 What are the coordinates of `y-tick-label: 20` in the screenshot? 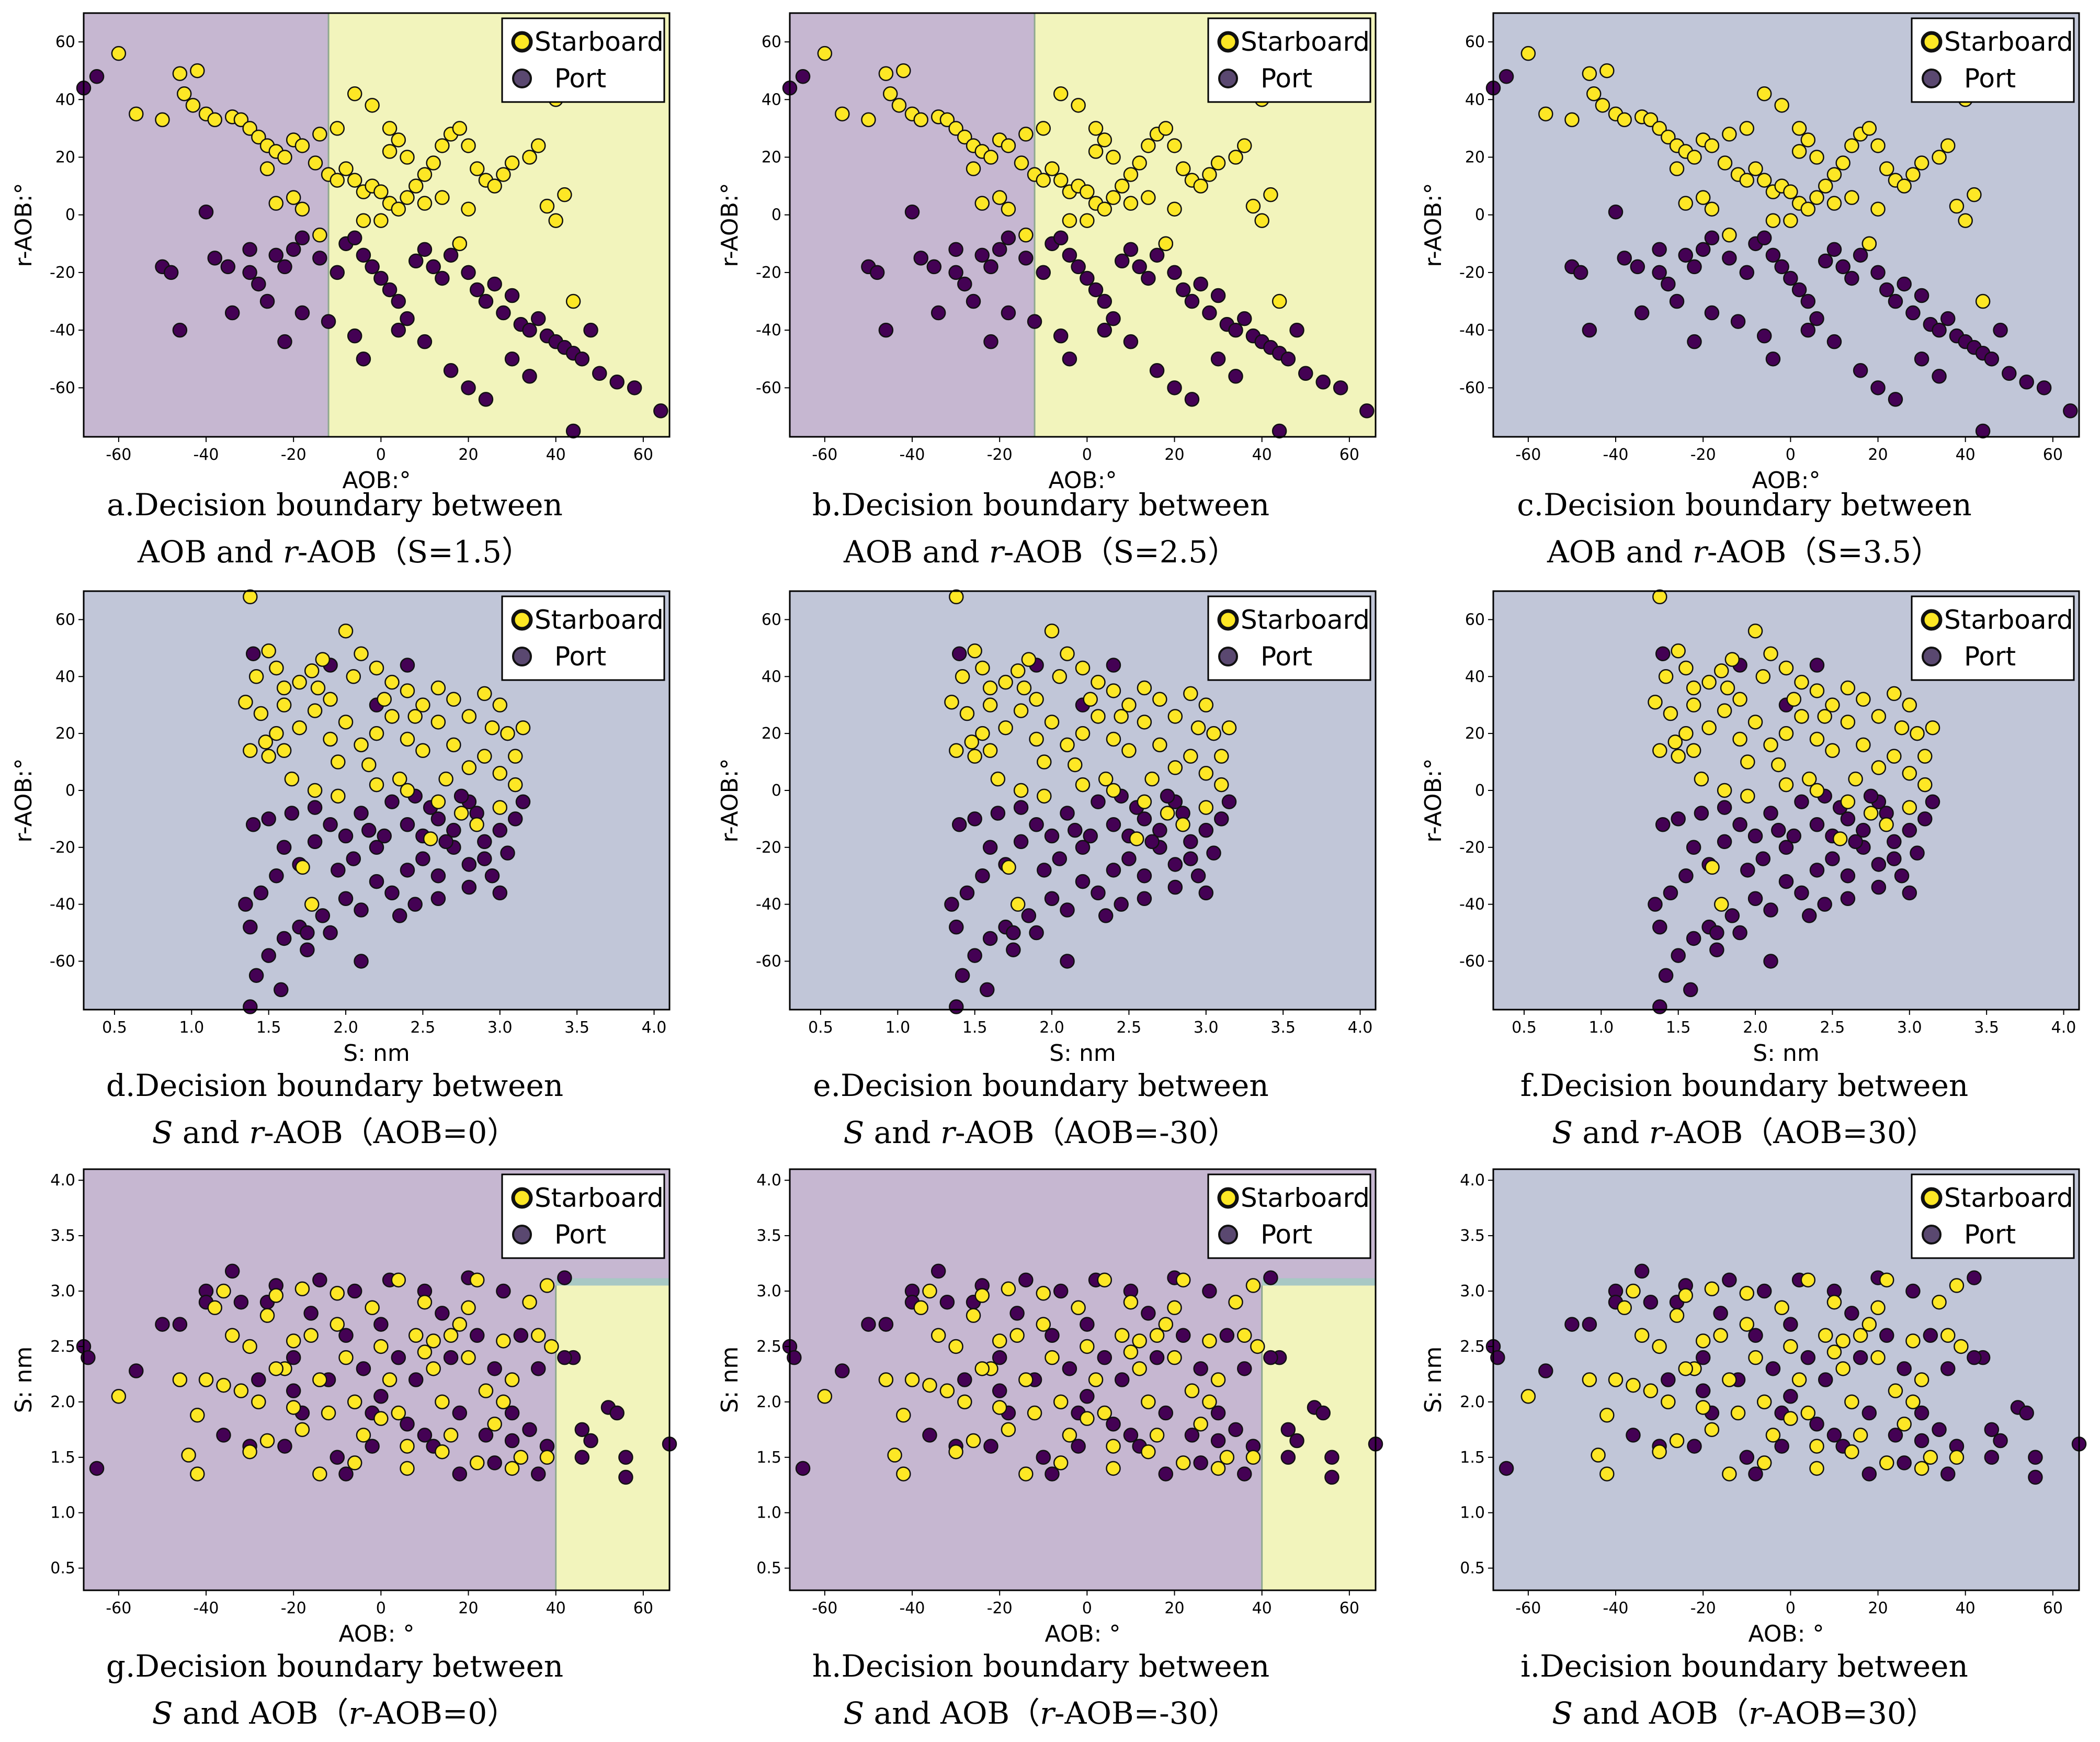 It's located at (772, 734).